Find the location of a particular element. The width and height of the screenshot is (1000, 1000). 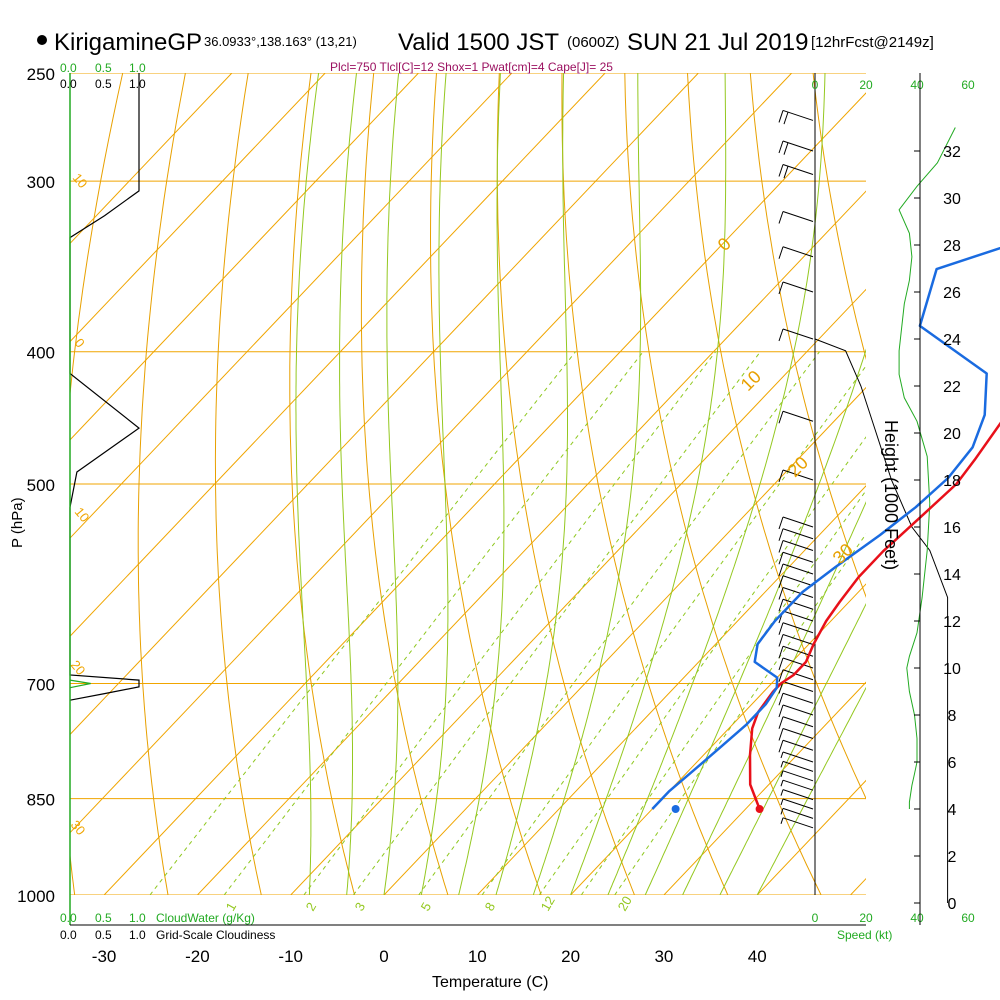

wind-speed-tick-top: 0 is located at coordinates (815, 85).